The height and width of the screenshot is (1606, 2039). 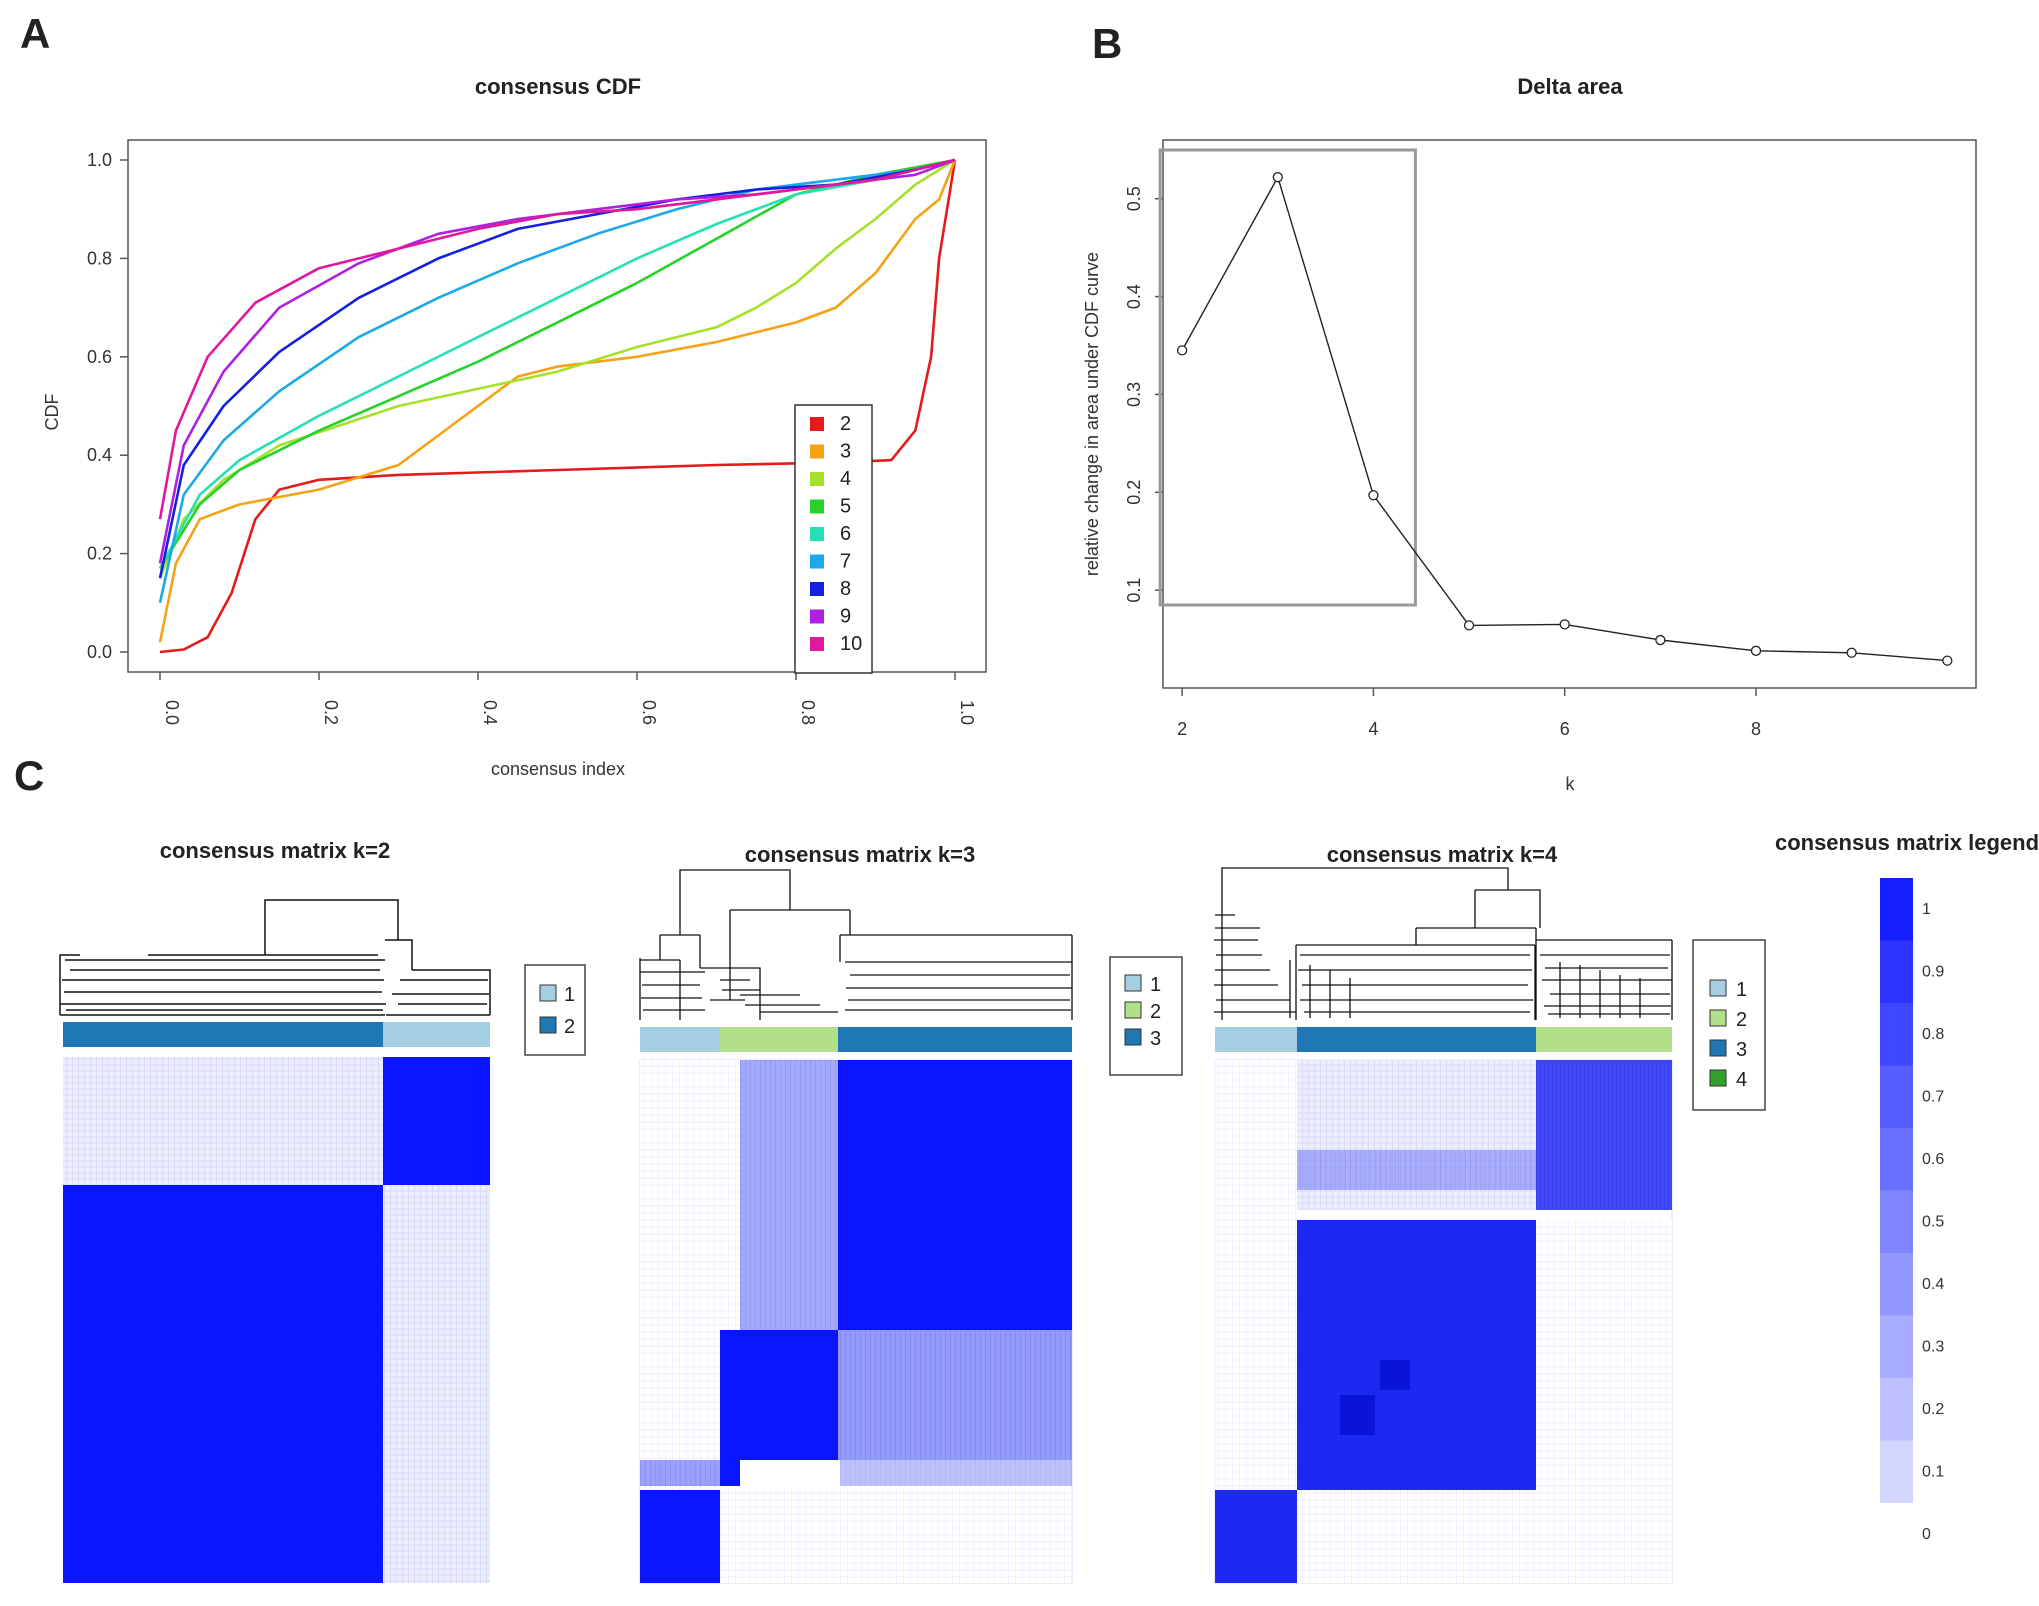 What do you see at coordinates (845, 479) in the screenshot?
I see `cdf-legend-label-4: 4` at bounding box center [845, 479].